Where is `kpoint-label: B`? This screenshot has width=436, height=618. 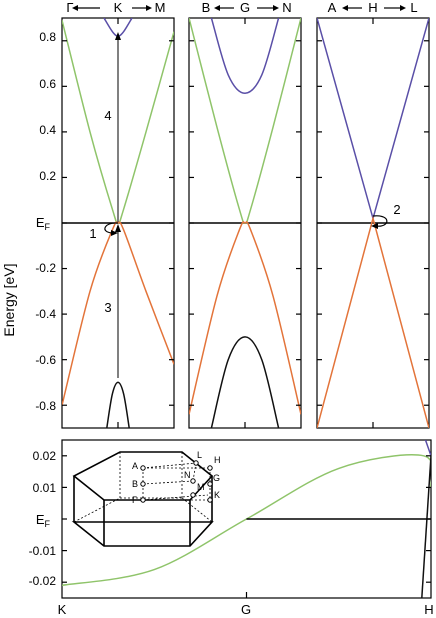
kpoint-label: B is located at coordinates (206, 7).